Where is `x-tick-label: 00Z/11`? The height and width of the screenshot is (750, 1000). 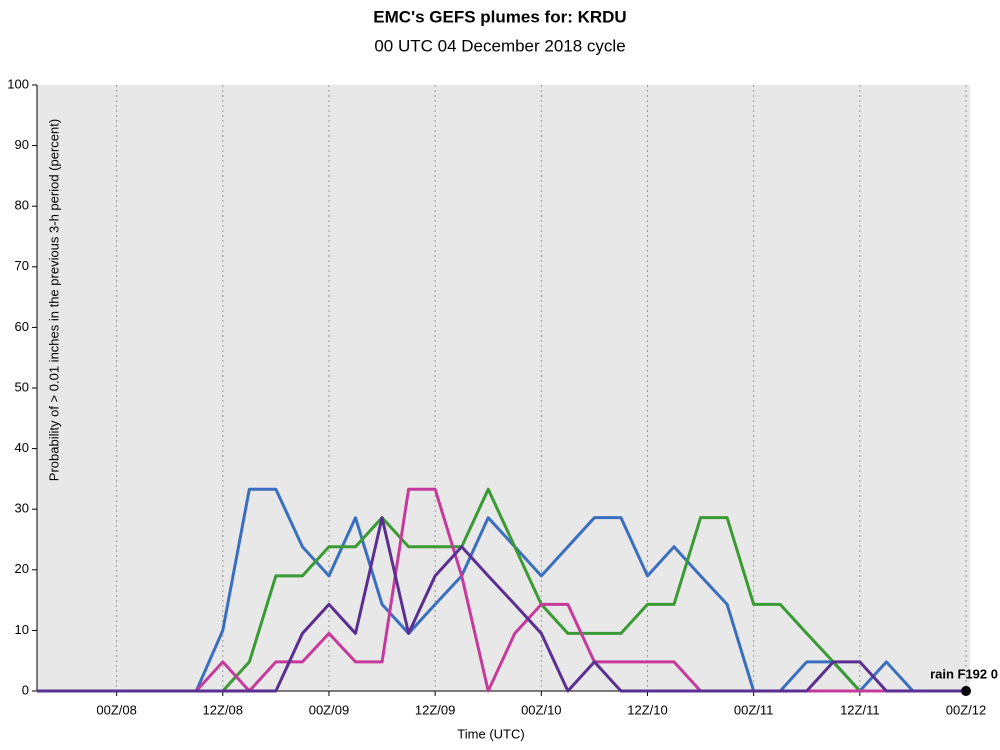
x-tick-label: 00Z/11 is located at coordinates (754, 709).